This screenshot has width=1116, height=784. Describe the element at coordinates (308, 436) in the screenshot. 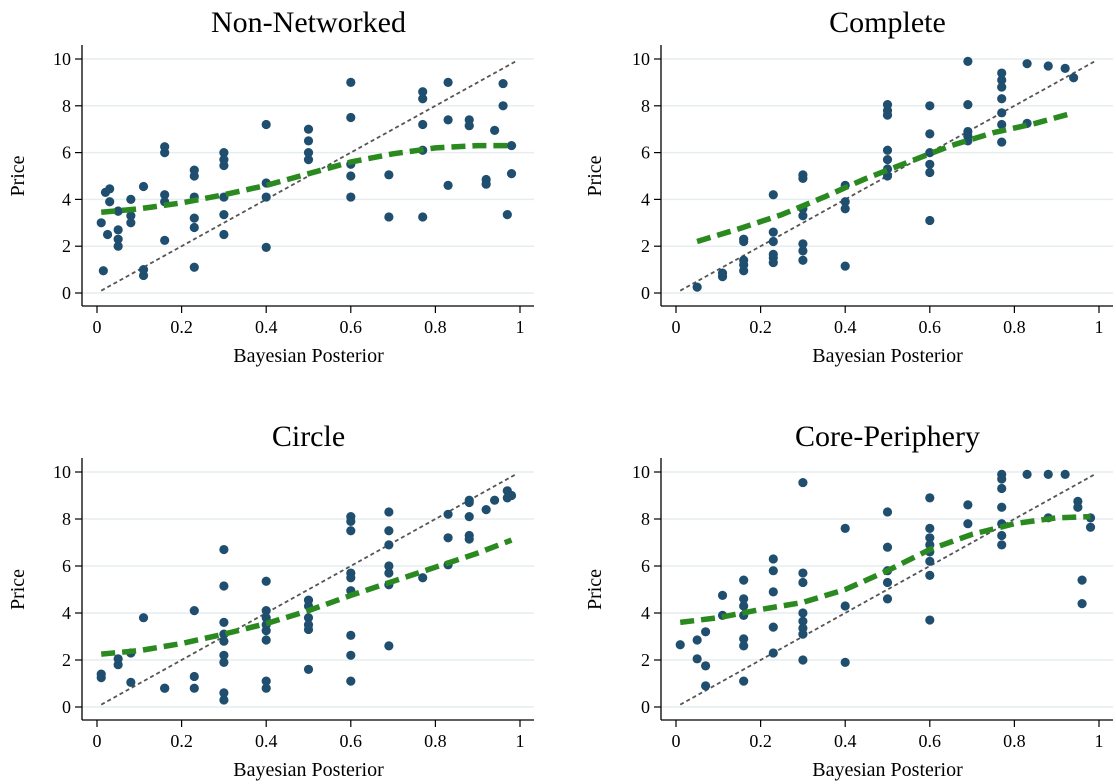

I see `chart-title: Circle` at that location.